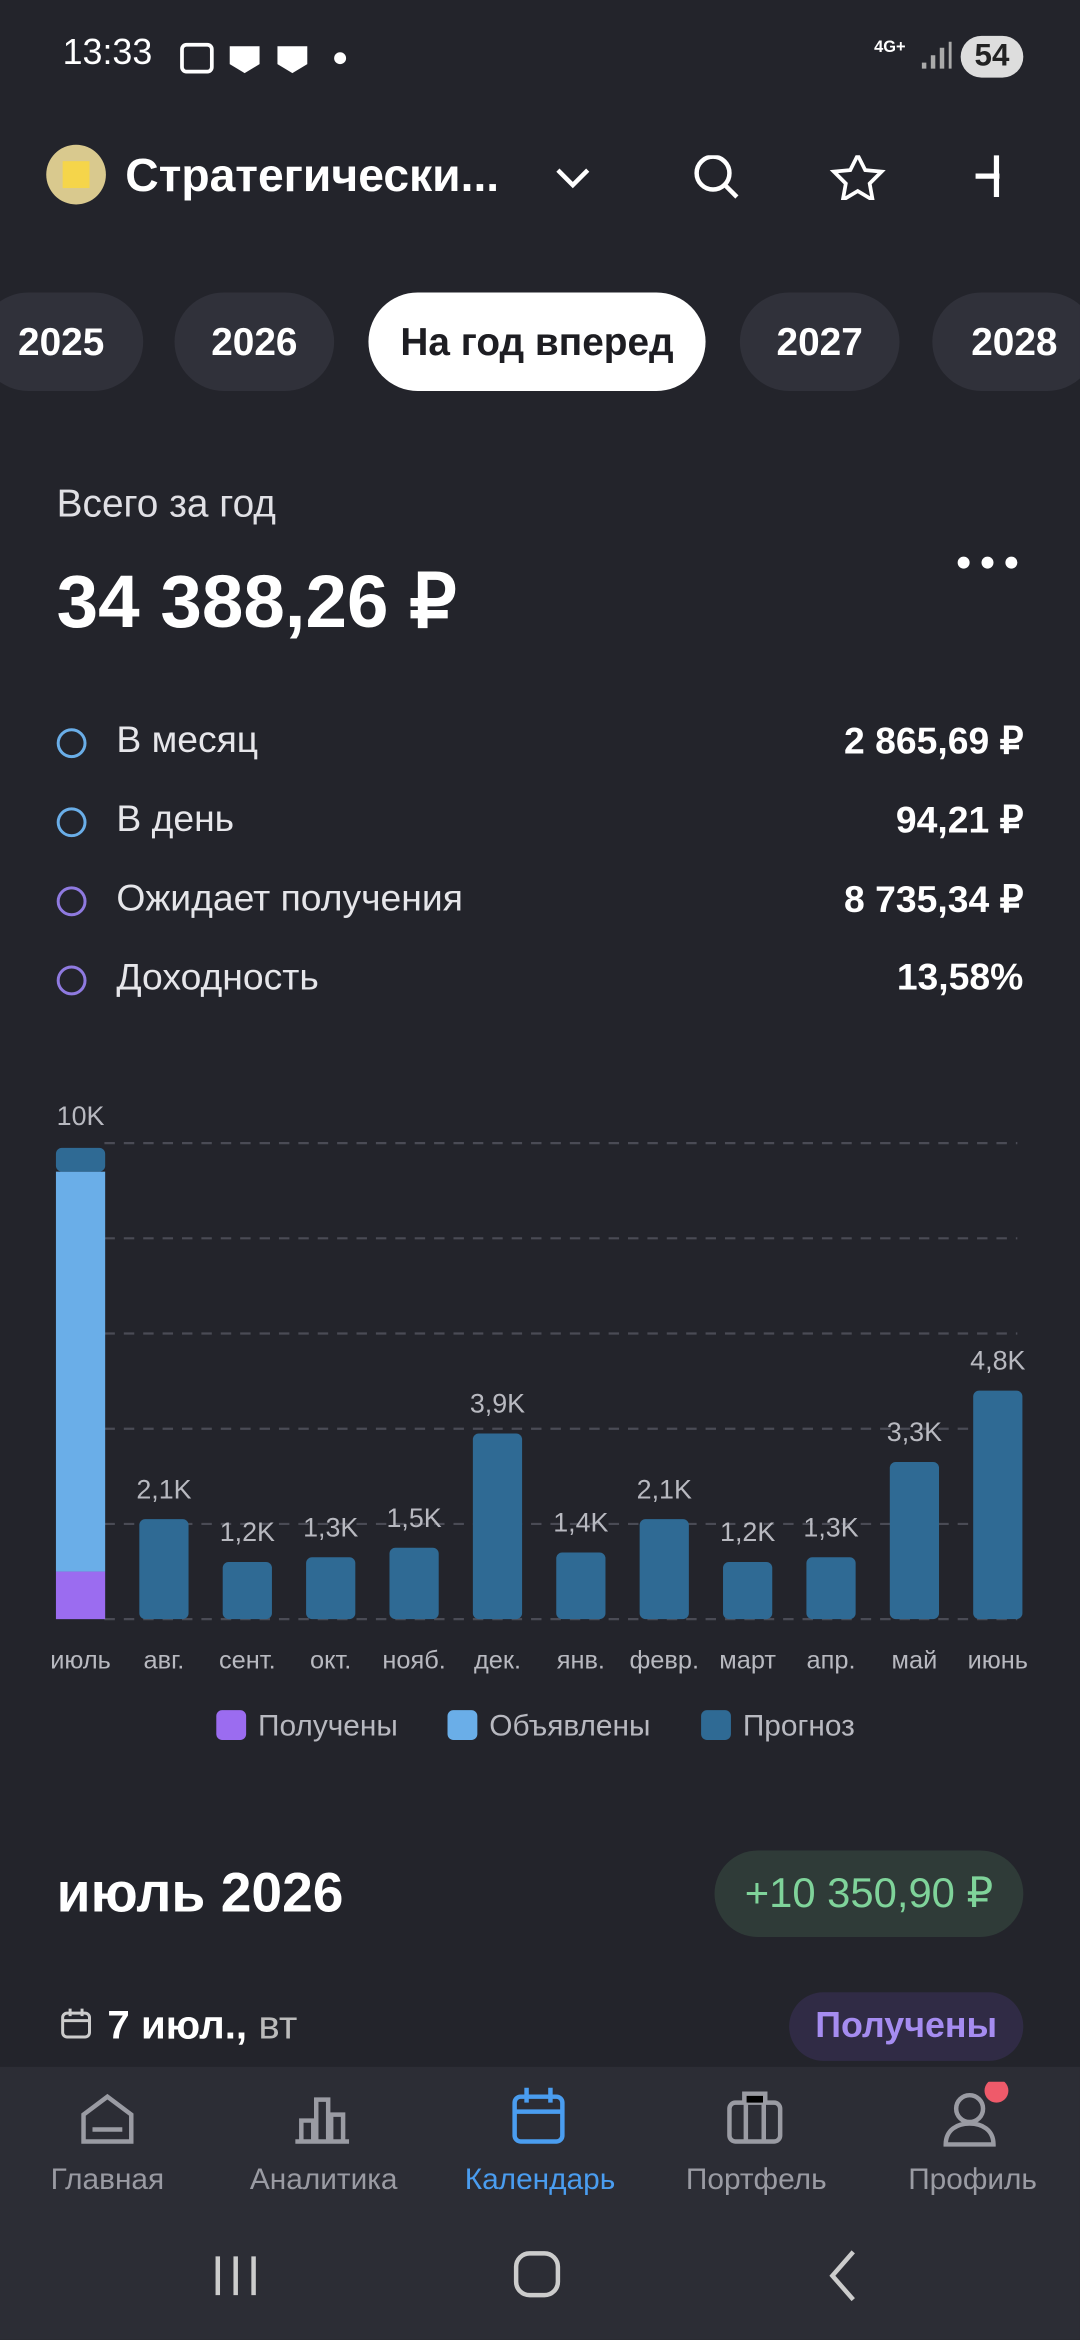 The width and height of the screenshot is (1080, 2340). I want to click on network: 4G+, so click(890, 47).